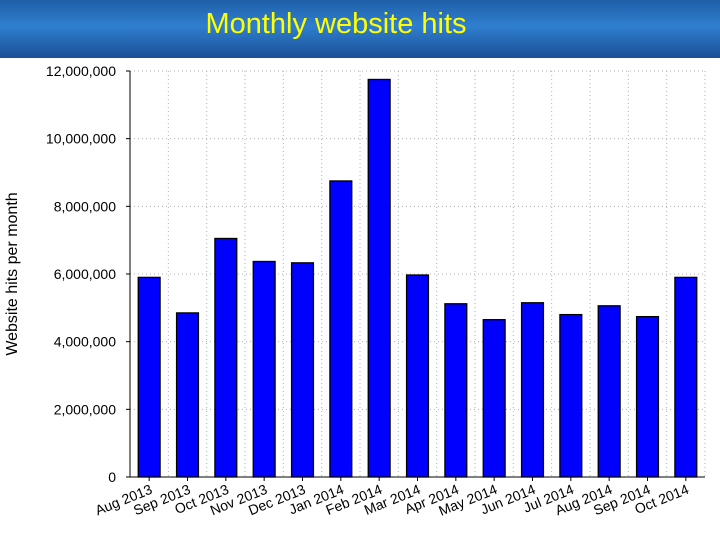  What do you see at coordinates (12, 273) in the screenshot?
I see `y-axis-label: Website hits per month` at bounding box center [12, 273].